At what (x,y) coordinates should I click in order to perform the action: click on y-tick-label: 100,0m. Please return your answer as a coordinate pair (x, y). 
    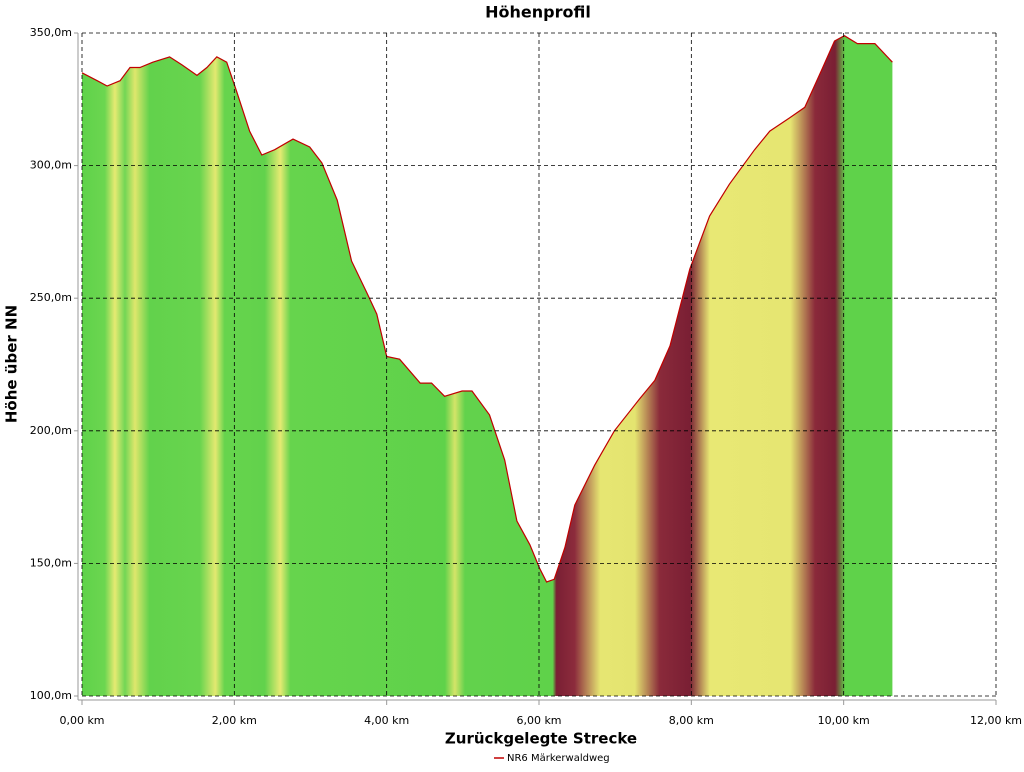
    Looking at the image, I should click on (51, 695).